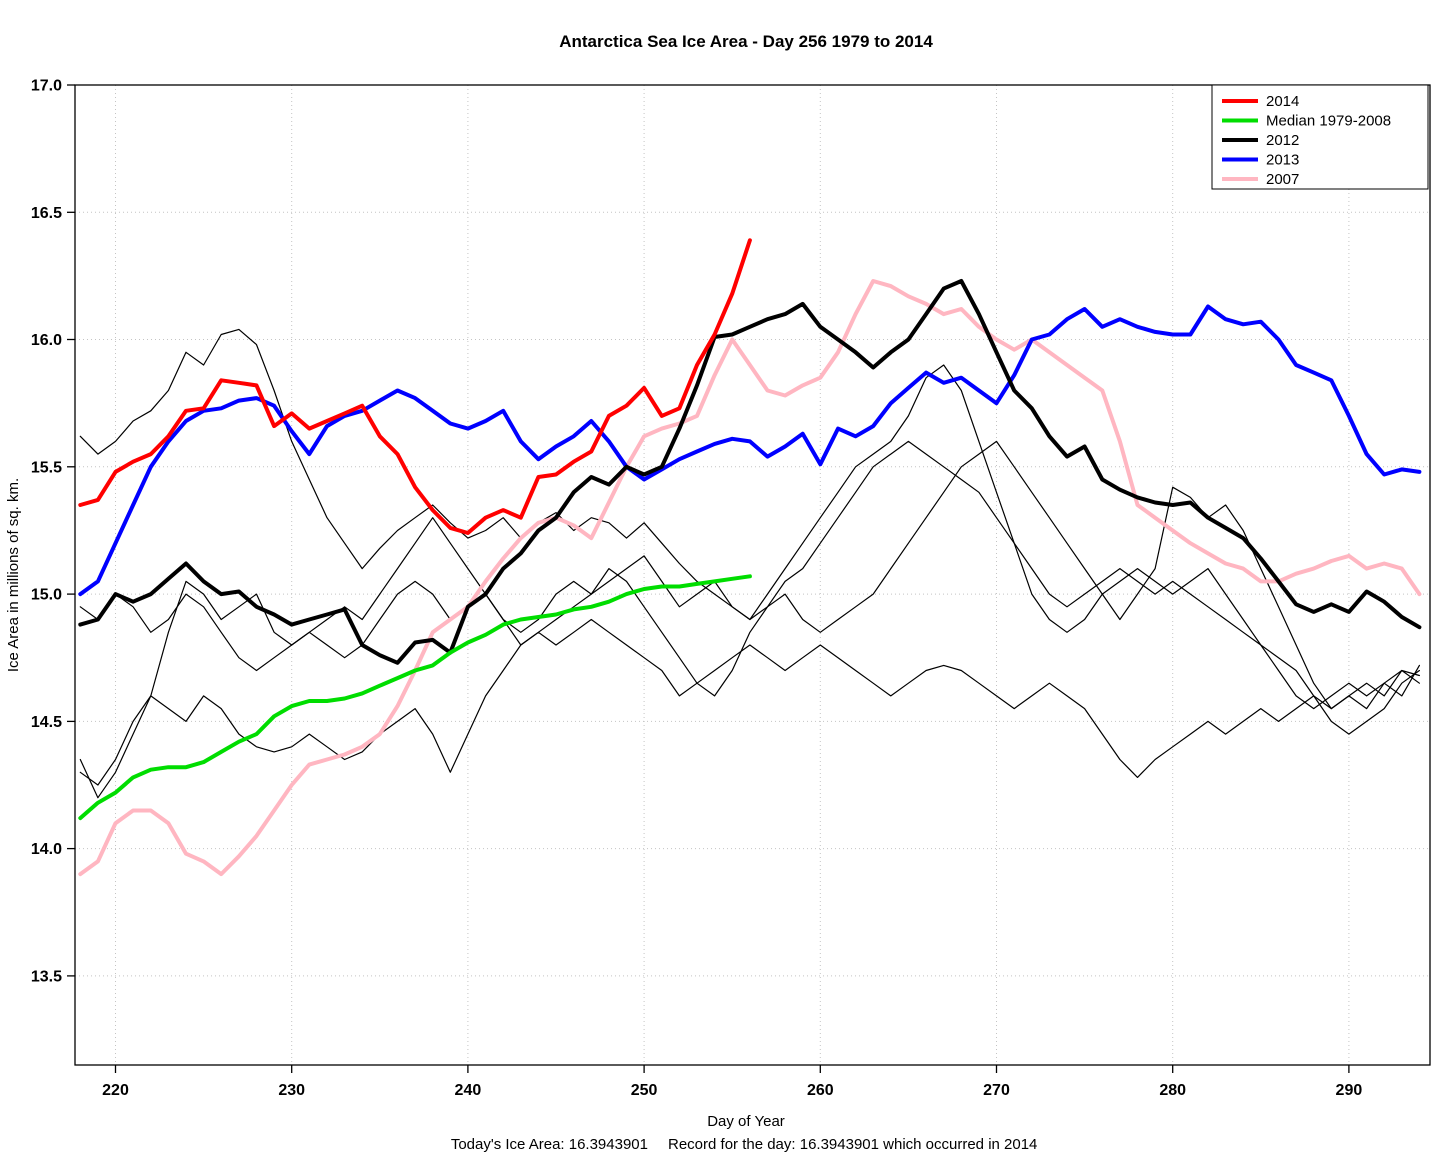  What do you see at coordinates (468, 1090) in the screenshot?
I see `x-tick-label: 240` at bounding box center [468, 1090].